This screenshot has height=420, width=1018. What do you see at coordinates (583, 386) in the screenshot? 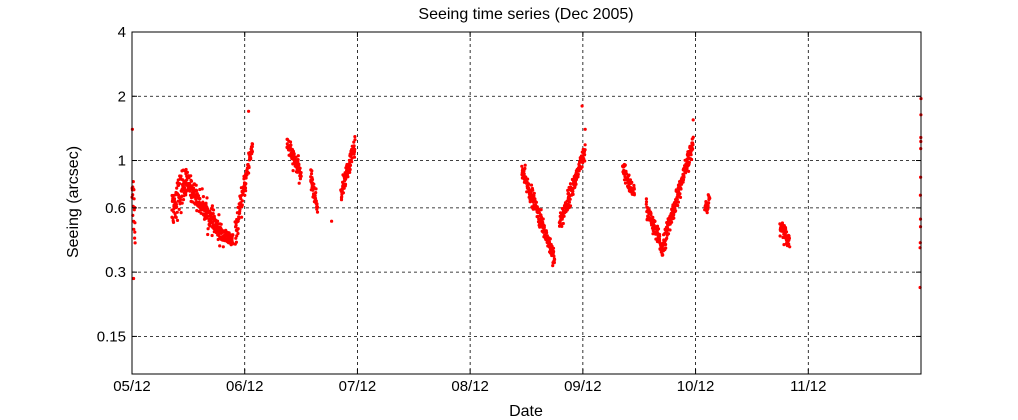
I see `x-tick-label: 09/12` at bounding box center [583, 386].